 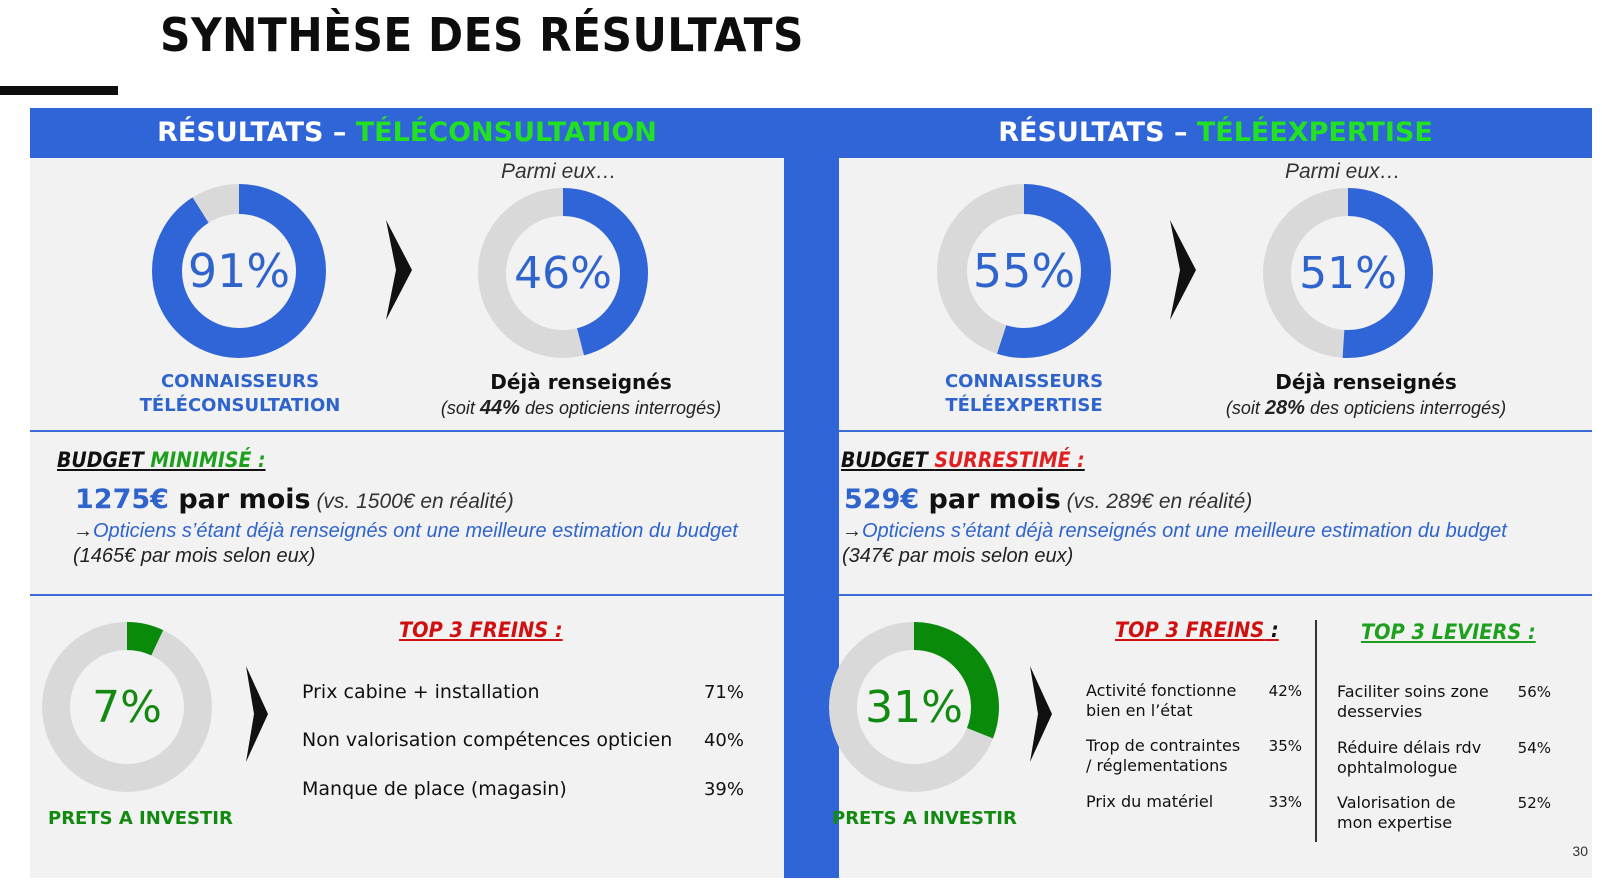 What do you see at coordinates (1396, 802) in the screenshot?
I see `levier-label-line1: Valorisation de` at bounding box center [1396, 802].